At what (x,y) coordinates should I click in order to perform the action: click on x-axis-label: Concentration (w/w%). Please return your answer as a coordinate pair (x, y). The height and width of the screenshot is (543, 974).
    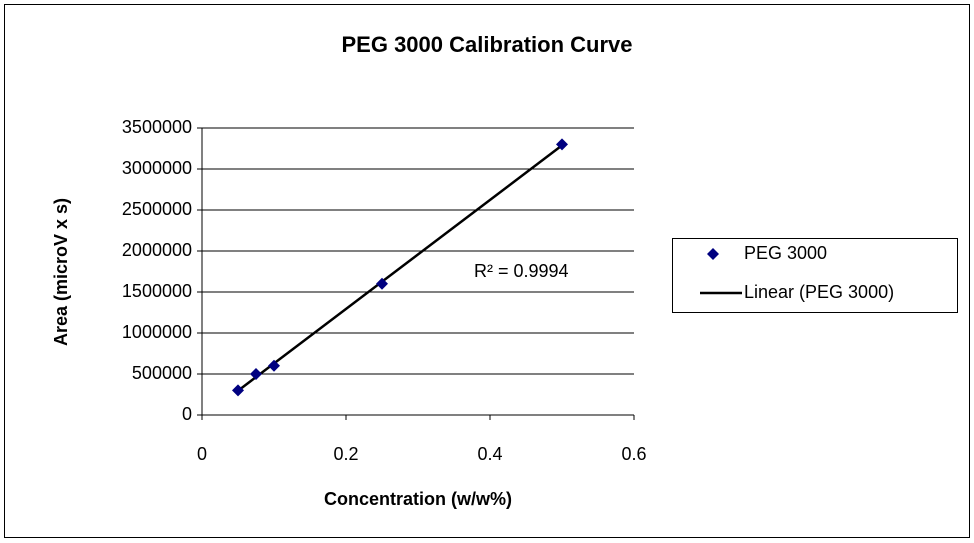
    Looking at the image, I should click on (418, 499).